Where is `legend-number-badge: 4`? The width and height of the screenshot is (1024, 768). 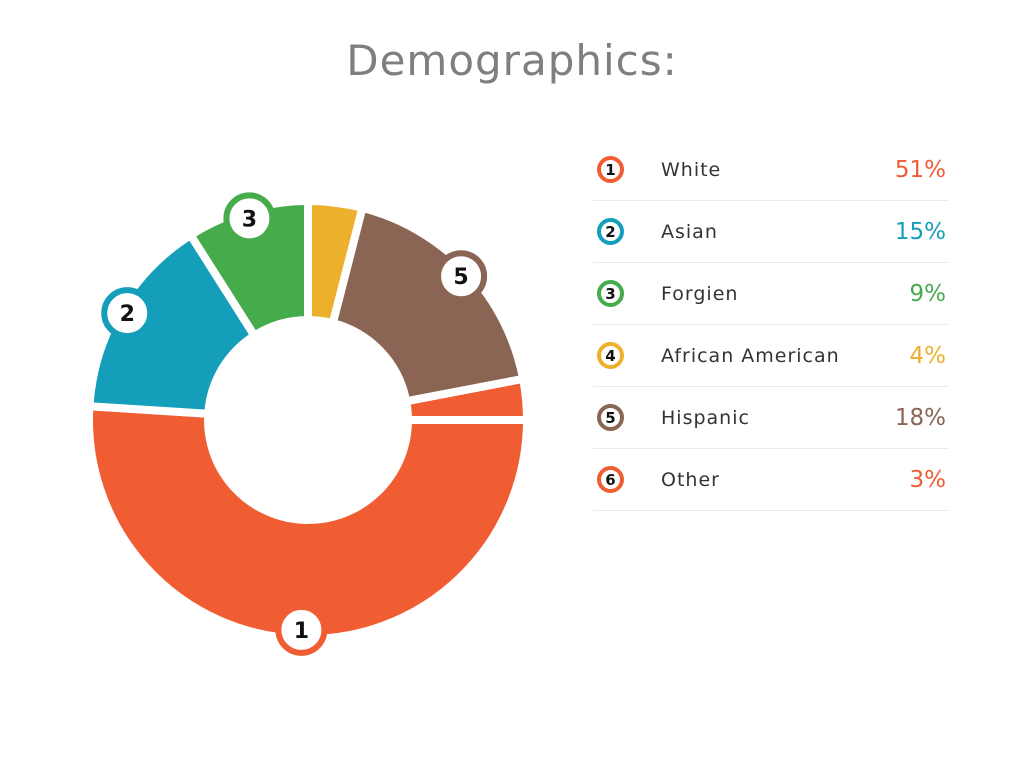 legend-number-badge: 4 is located at coordinates (610, 355).